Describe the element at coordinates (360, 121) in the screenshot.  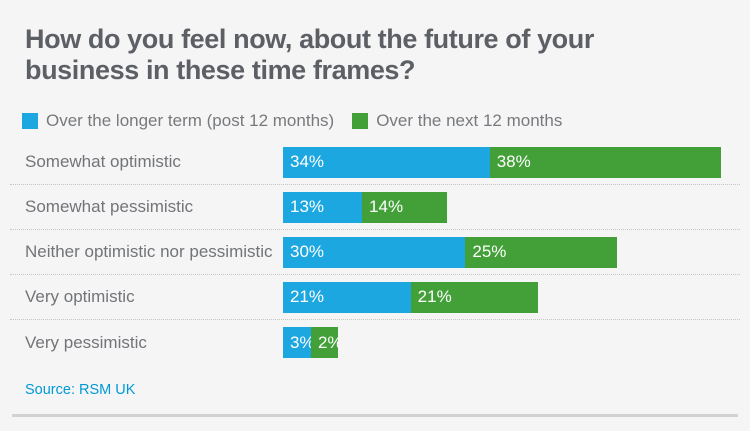
I see `legend-swatch-next-12-months-icon` at that location.